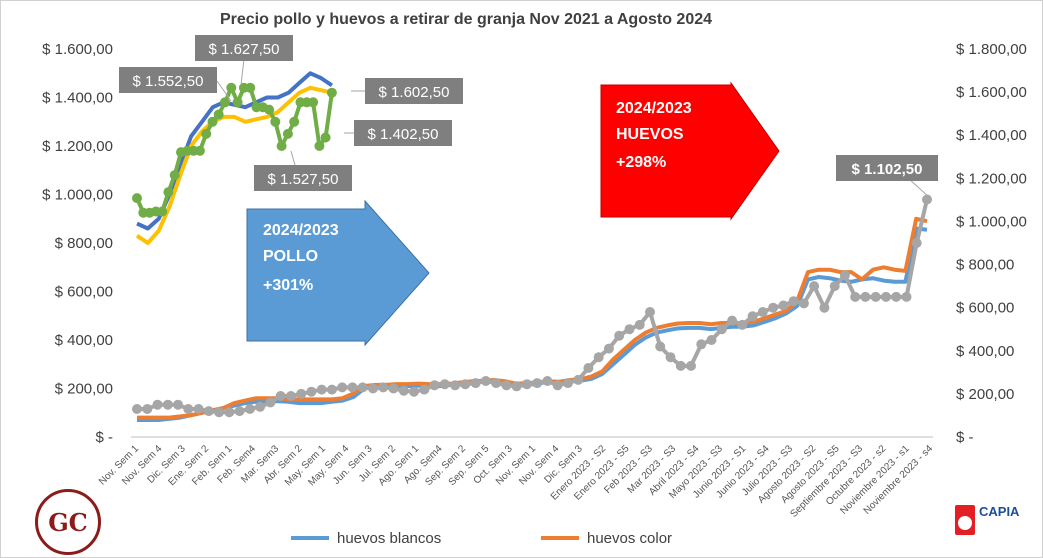  What do you see at coordinates (991, 92) in the screenshot?
I see `right-tick-label: $ 1.600,00` at bounding box center [991, 92].